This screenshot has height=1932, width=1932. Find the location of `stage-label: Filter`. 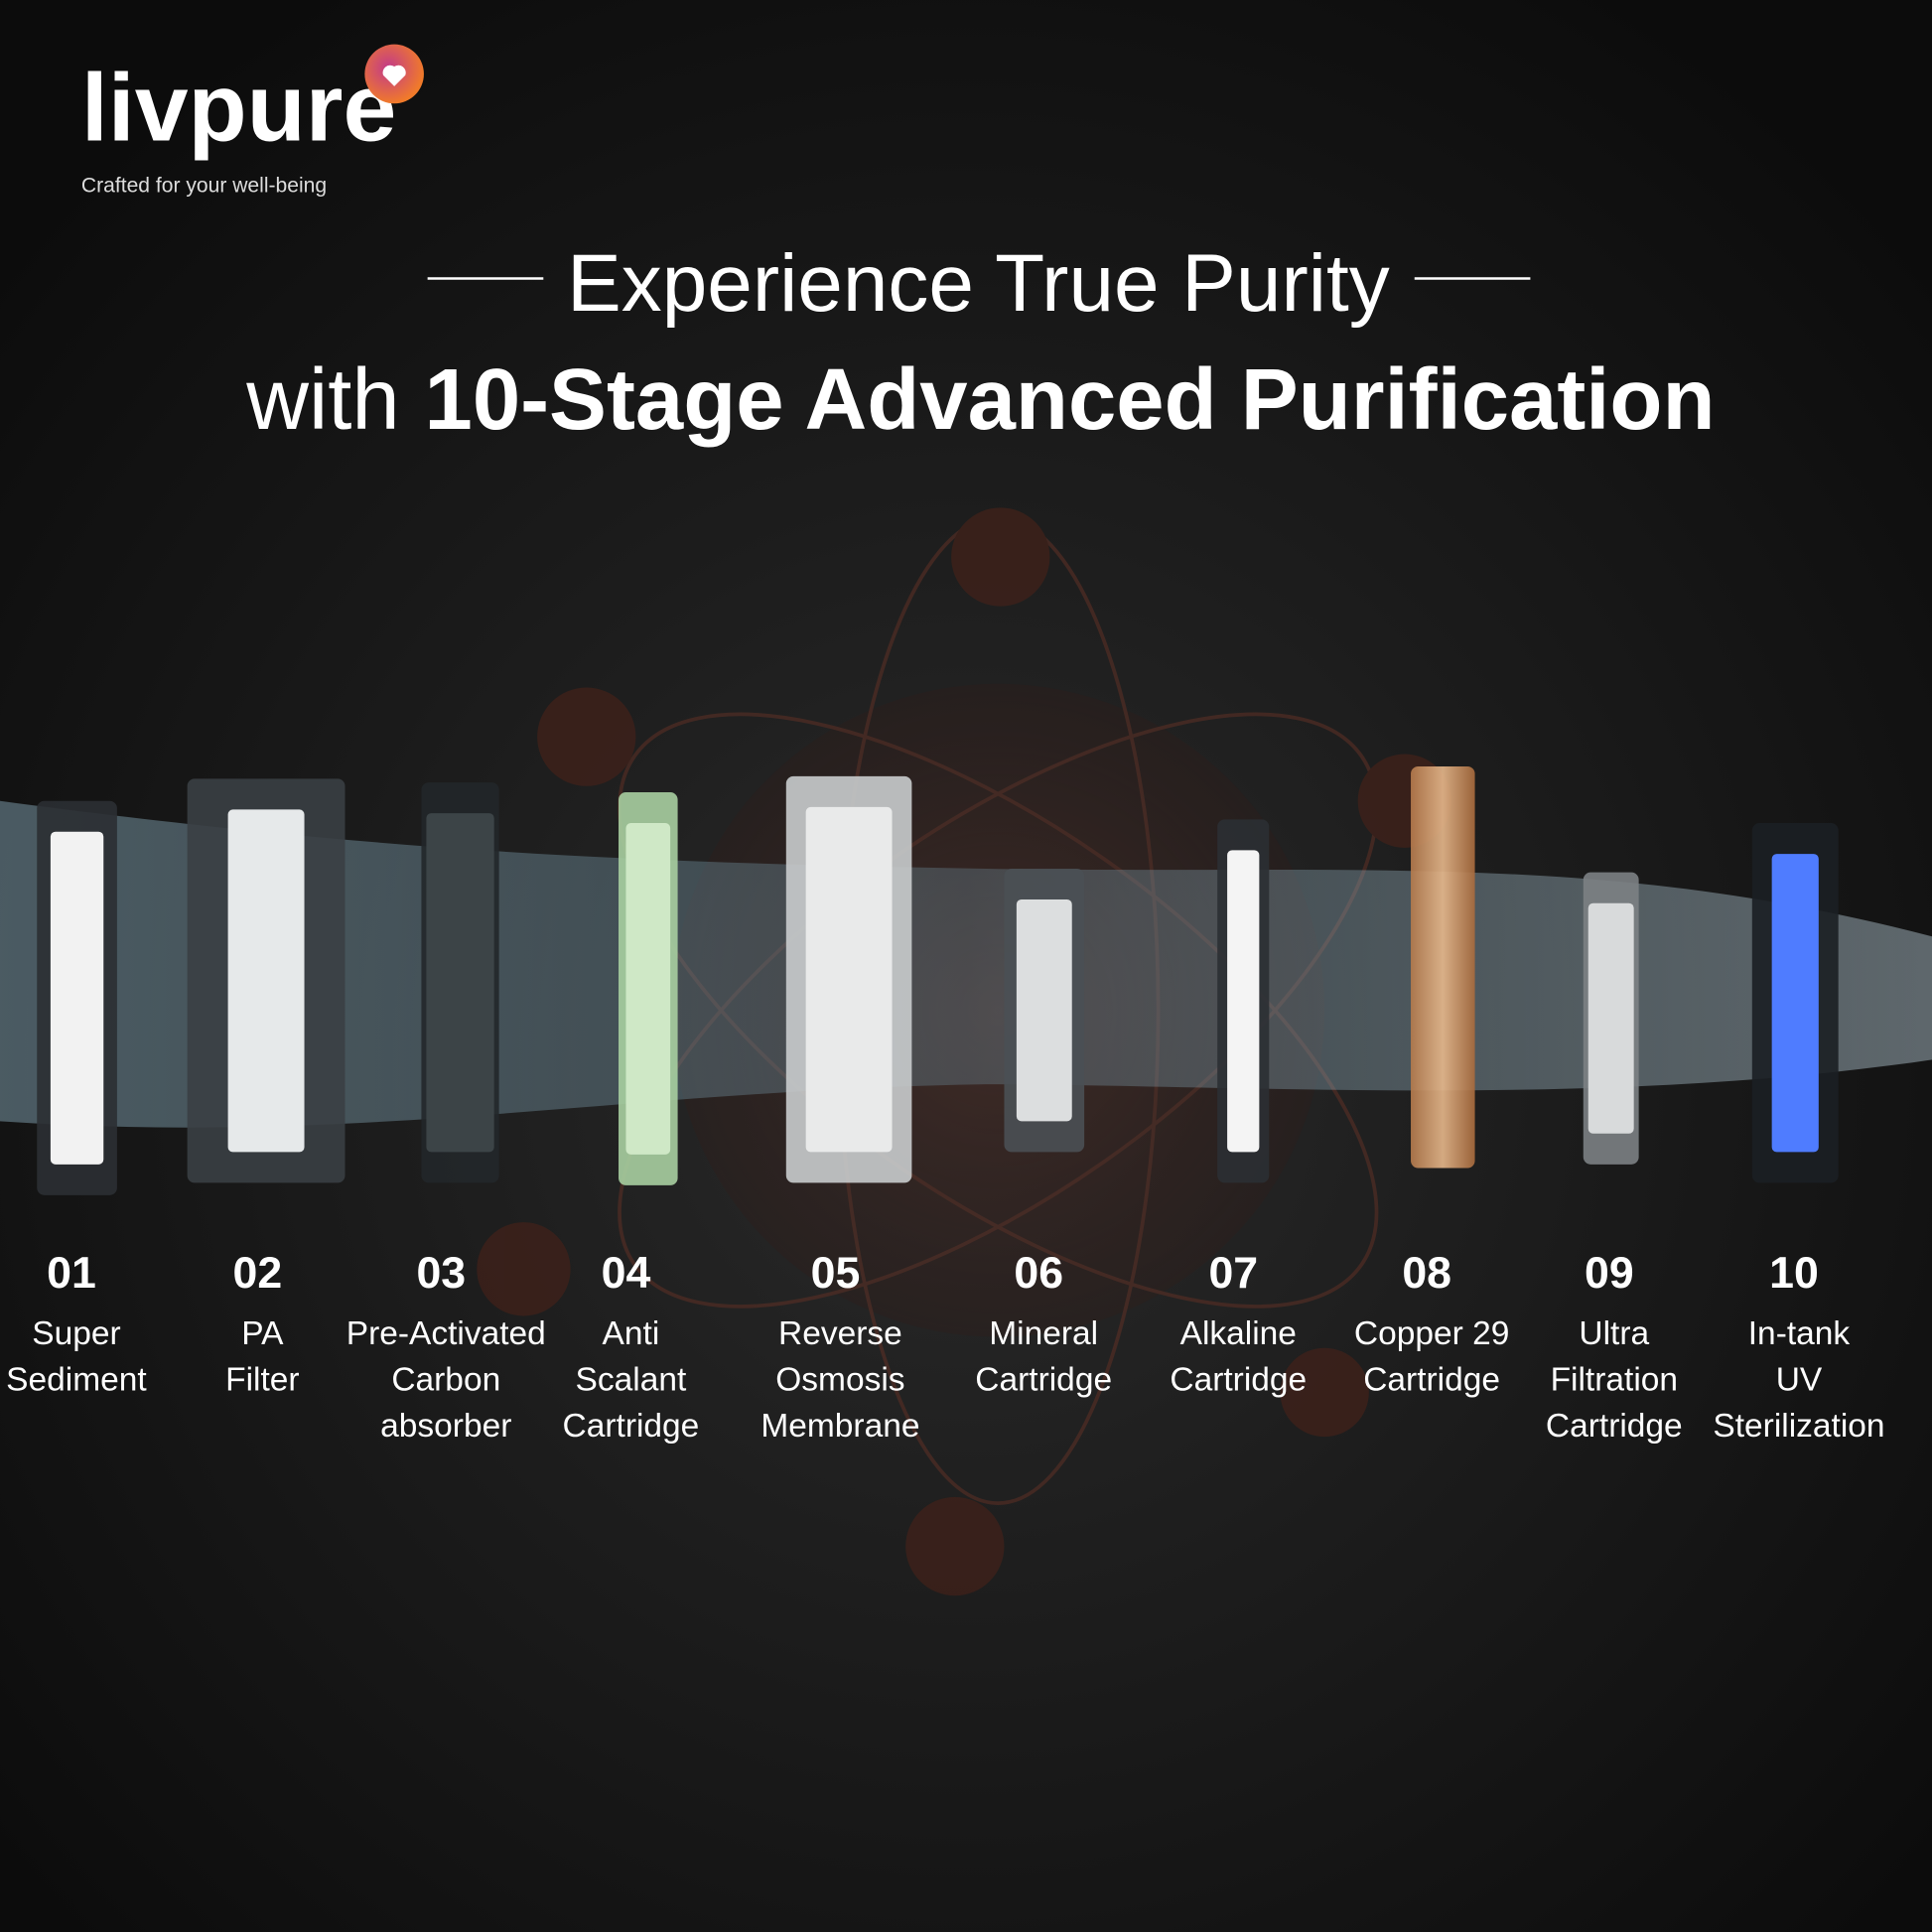

stage-label: Filter is located at coordinates (262, 1380).